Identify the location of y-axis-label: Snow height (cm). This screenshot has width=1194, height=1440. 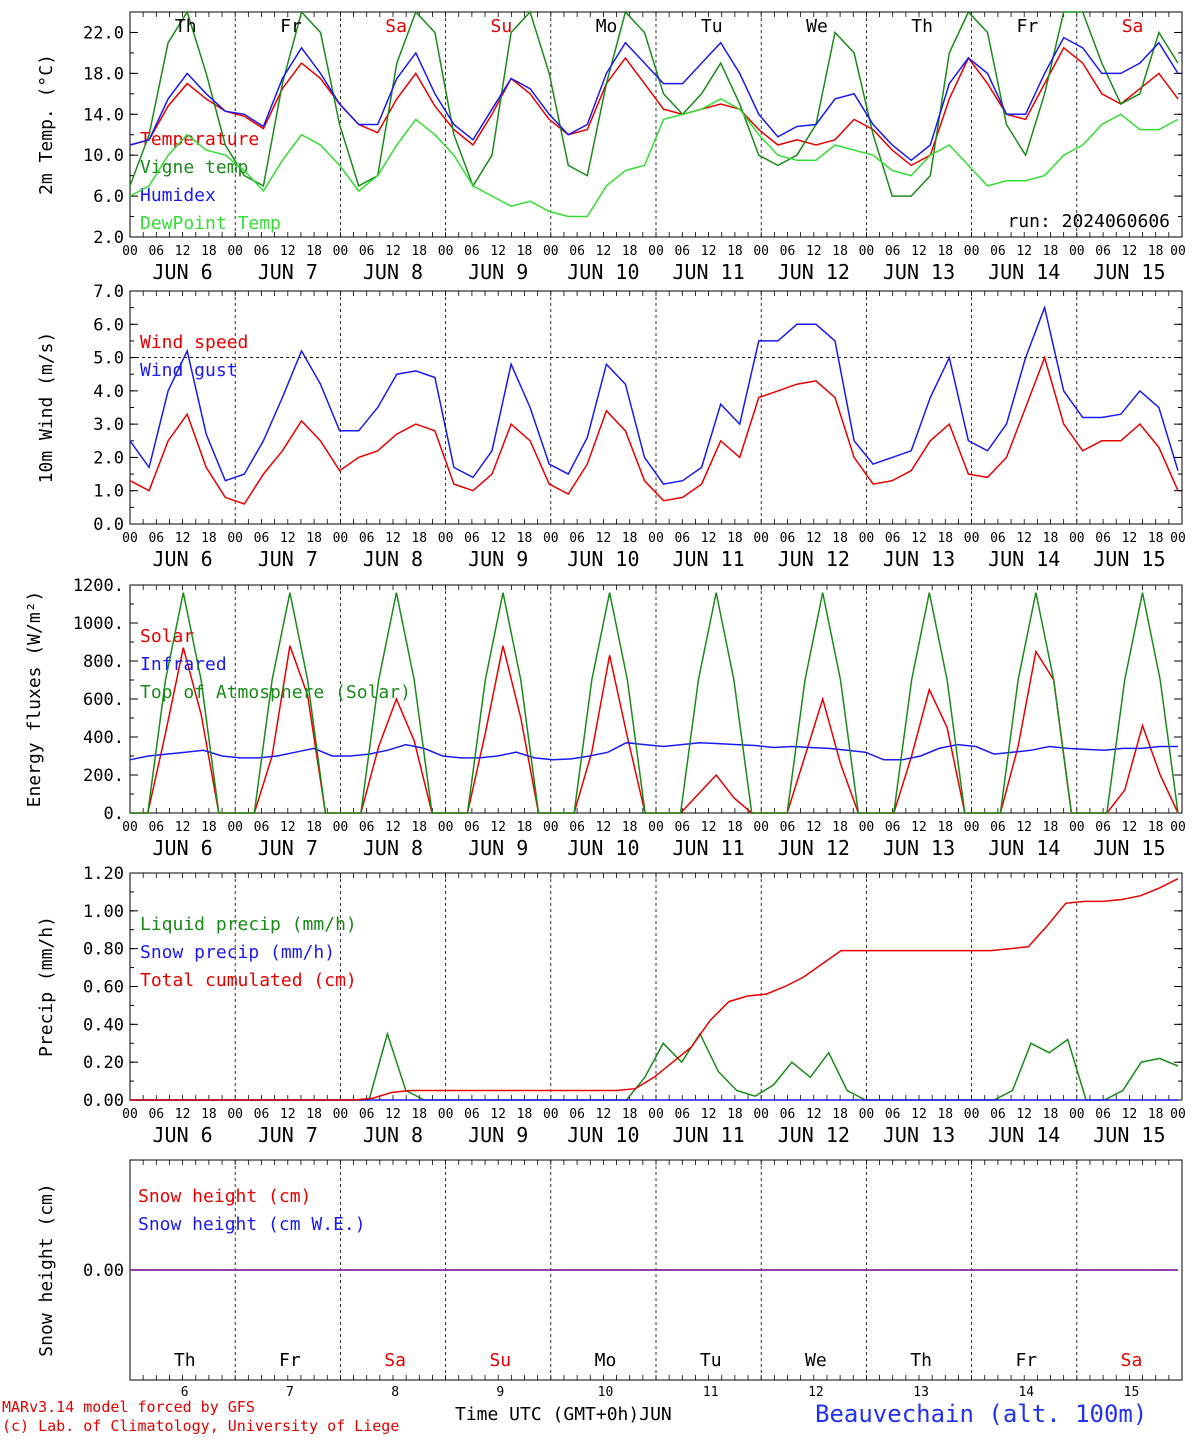
(46, 1269).